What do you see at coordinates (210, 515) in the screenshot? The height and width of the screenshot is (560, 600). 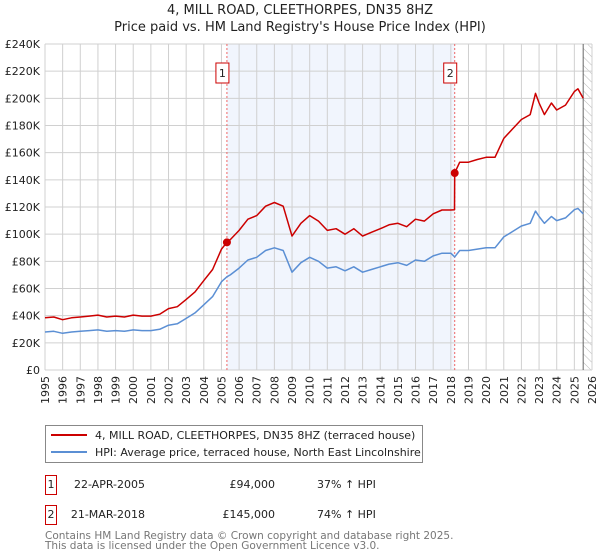 I see `sale-row-2: 2 21-MAR-2018 £145,000 74% ↑ HPI` at bounding box center [210, 515].